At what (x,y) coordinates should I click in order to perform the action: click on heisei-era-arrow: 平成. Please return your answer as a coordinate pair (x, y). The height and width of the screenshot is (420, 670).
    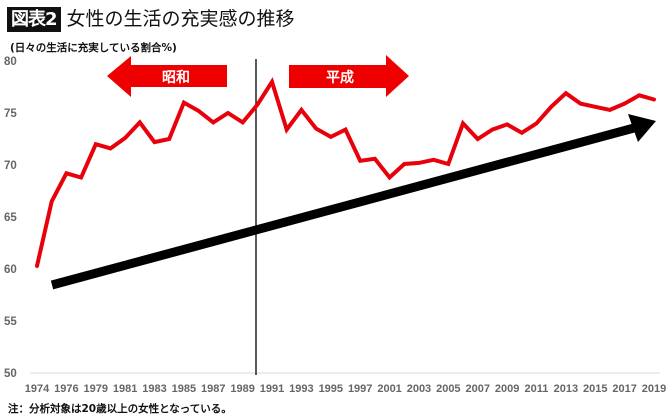
    Looking at the image, I should click on (349, 76).